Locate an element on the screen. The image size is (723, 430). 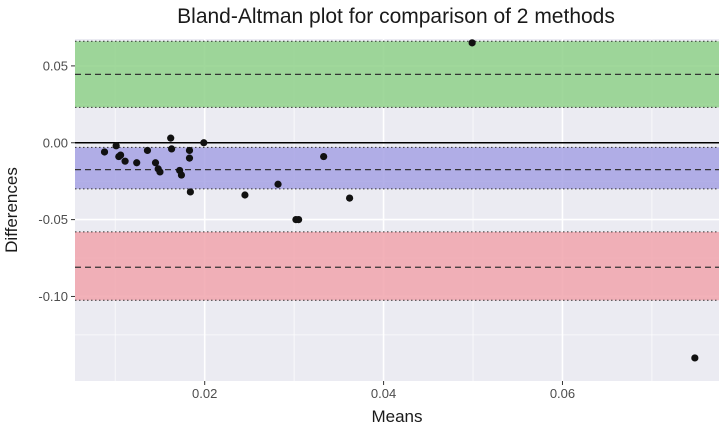
y-tick-label: 0.00 is located at coordinates (55, 142).